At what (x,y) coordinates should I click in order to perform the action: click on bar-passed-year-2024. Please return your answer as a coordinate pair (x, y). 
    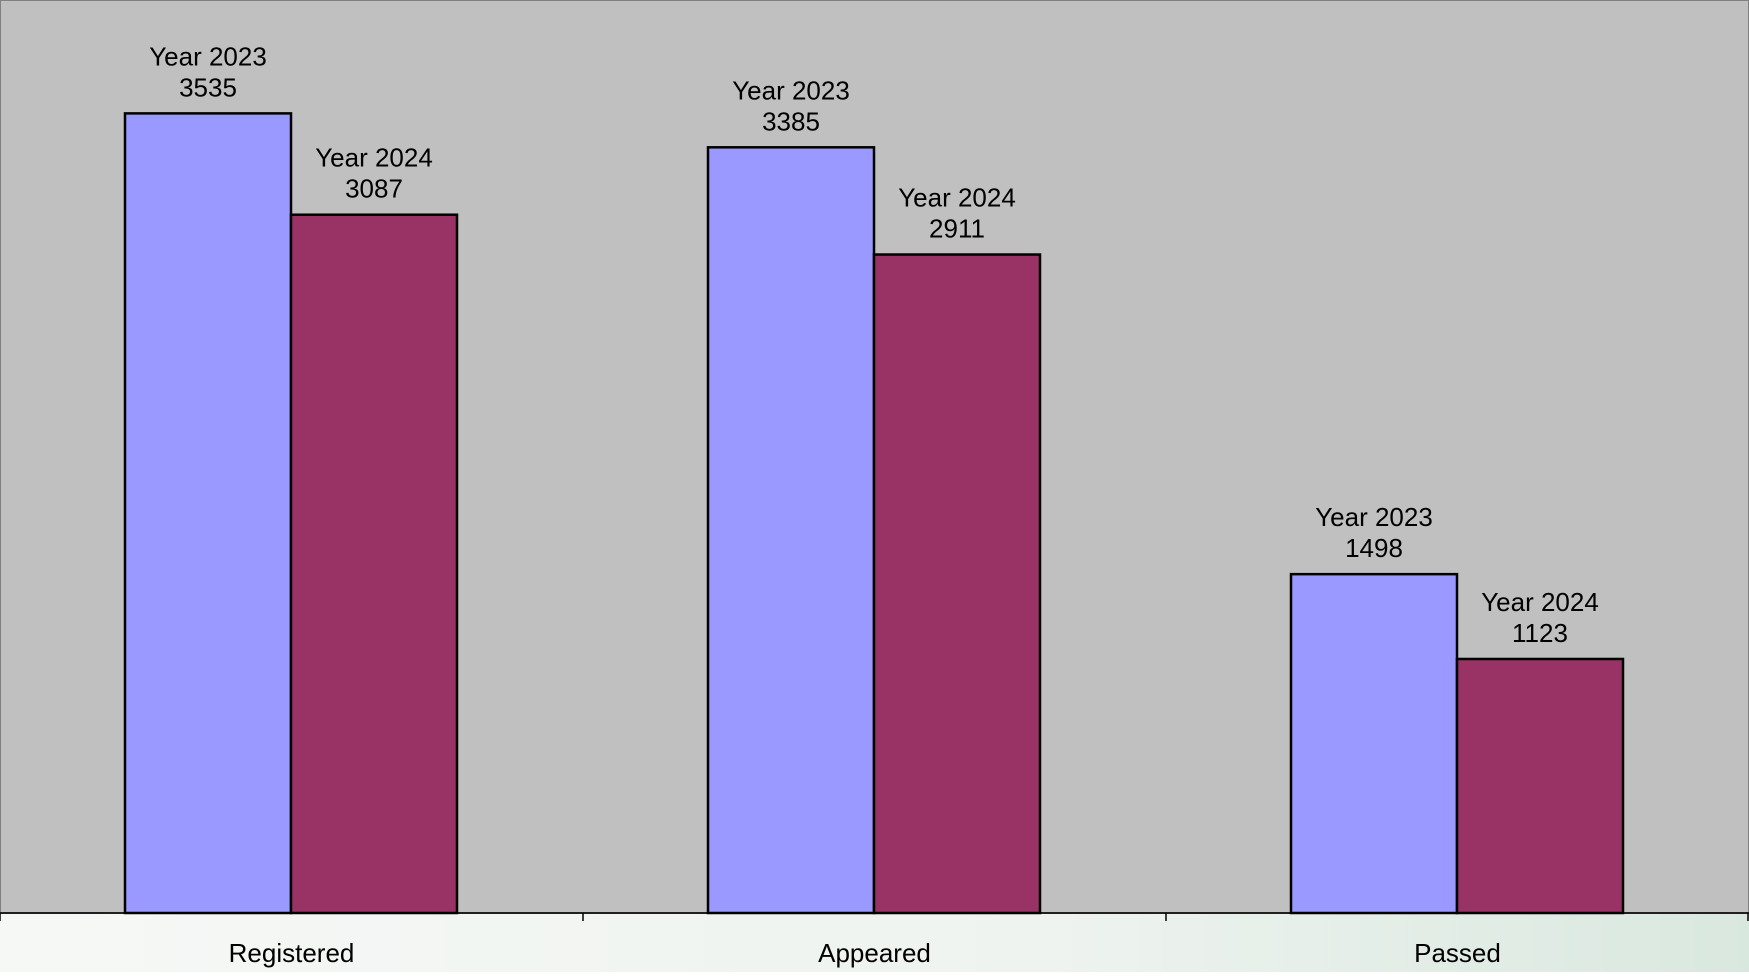
    Looking at the image, I should click on (1540, 786).